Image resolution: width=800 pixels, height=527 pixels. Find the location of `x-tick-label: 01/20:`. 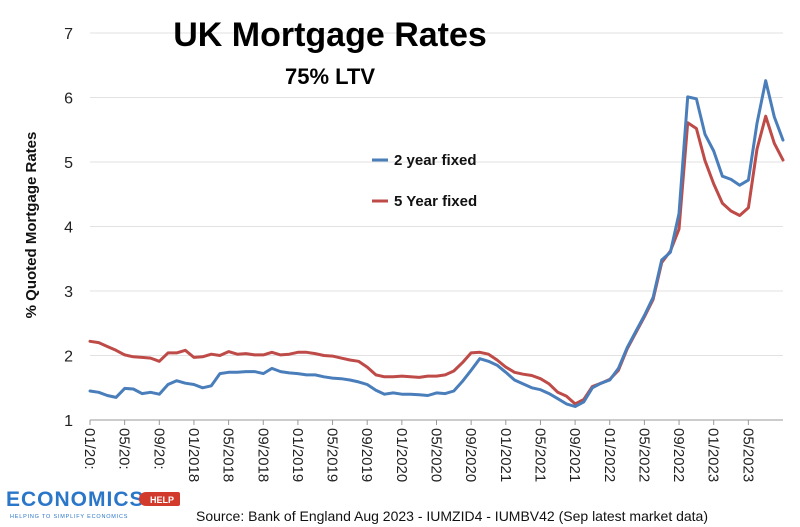

x-tick-label: 01/20: is located at coordinates (89, 449).